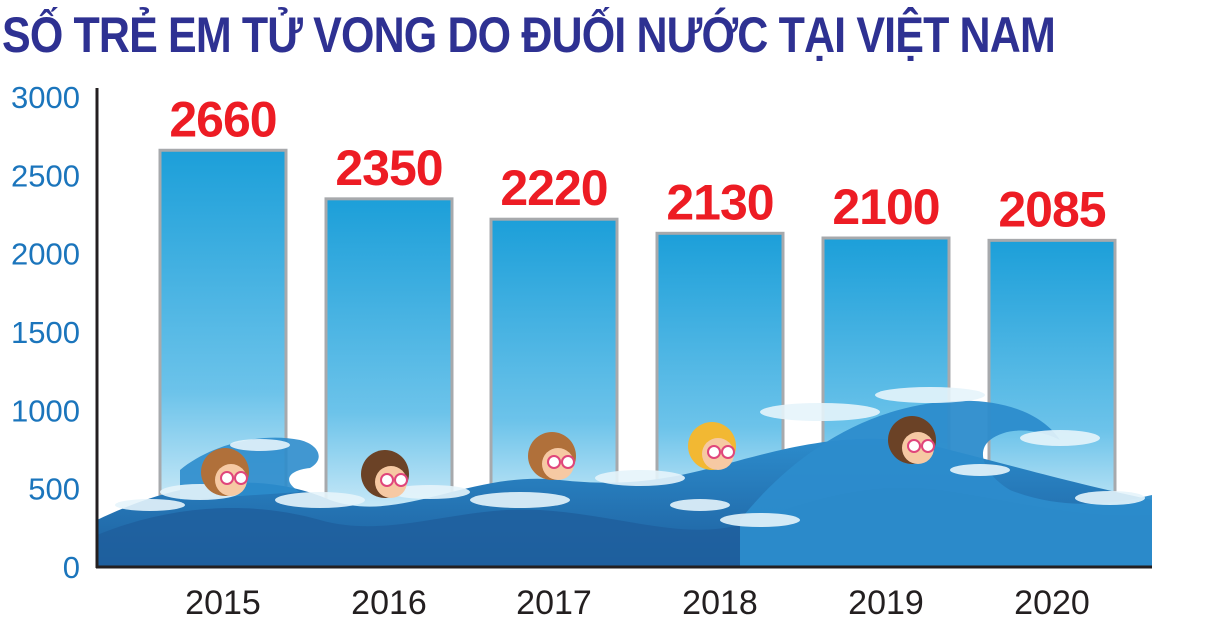  Describe the element at coordinates (885, 207) in the screenshot. I see `data-label: 2100` at that location.